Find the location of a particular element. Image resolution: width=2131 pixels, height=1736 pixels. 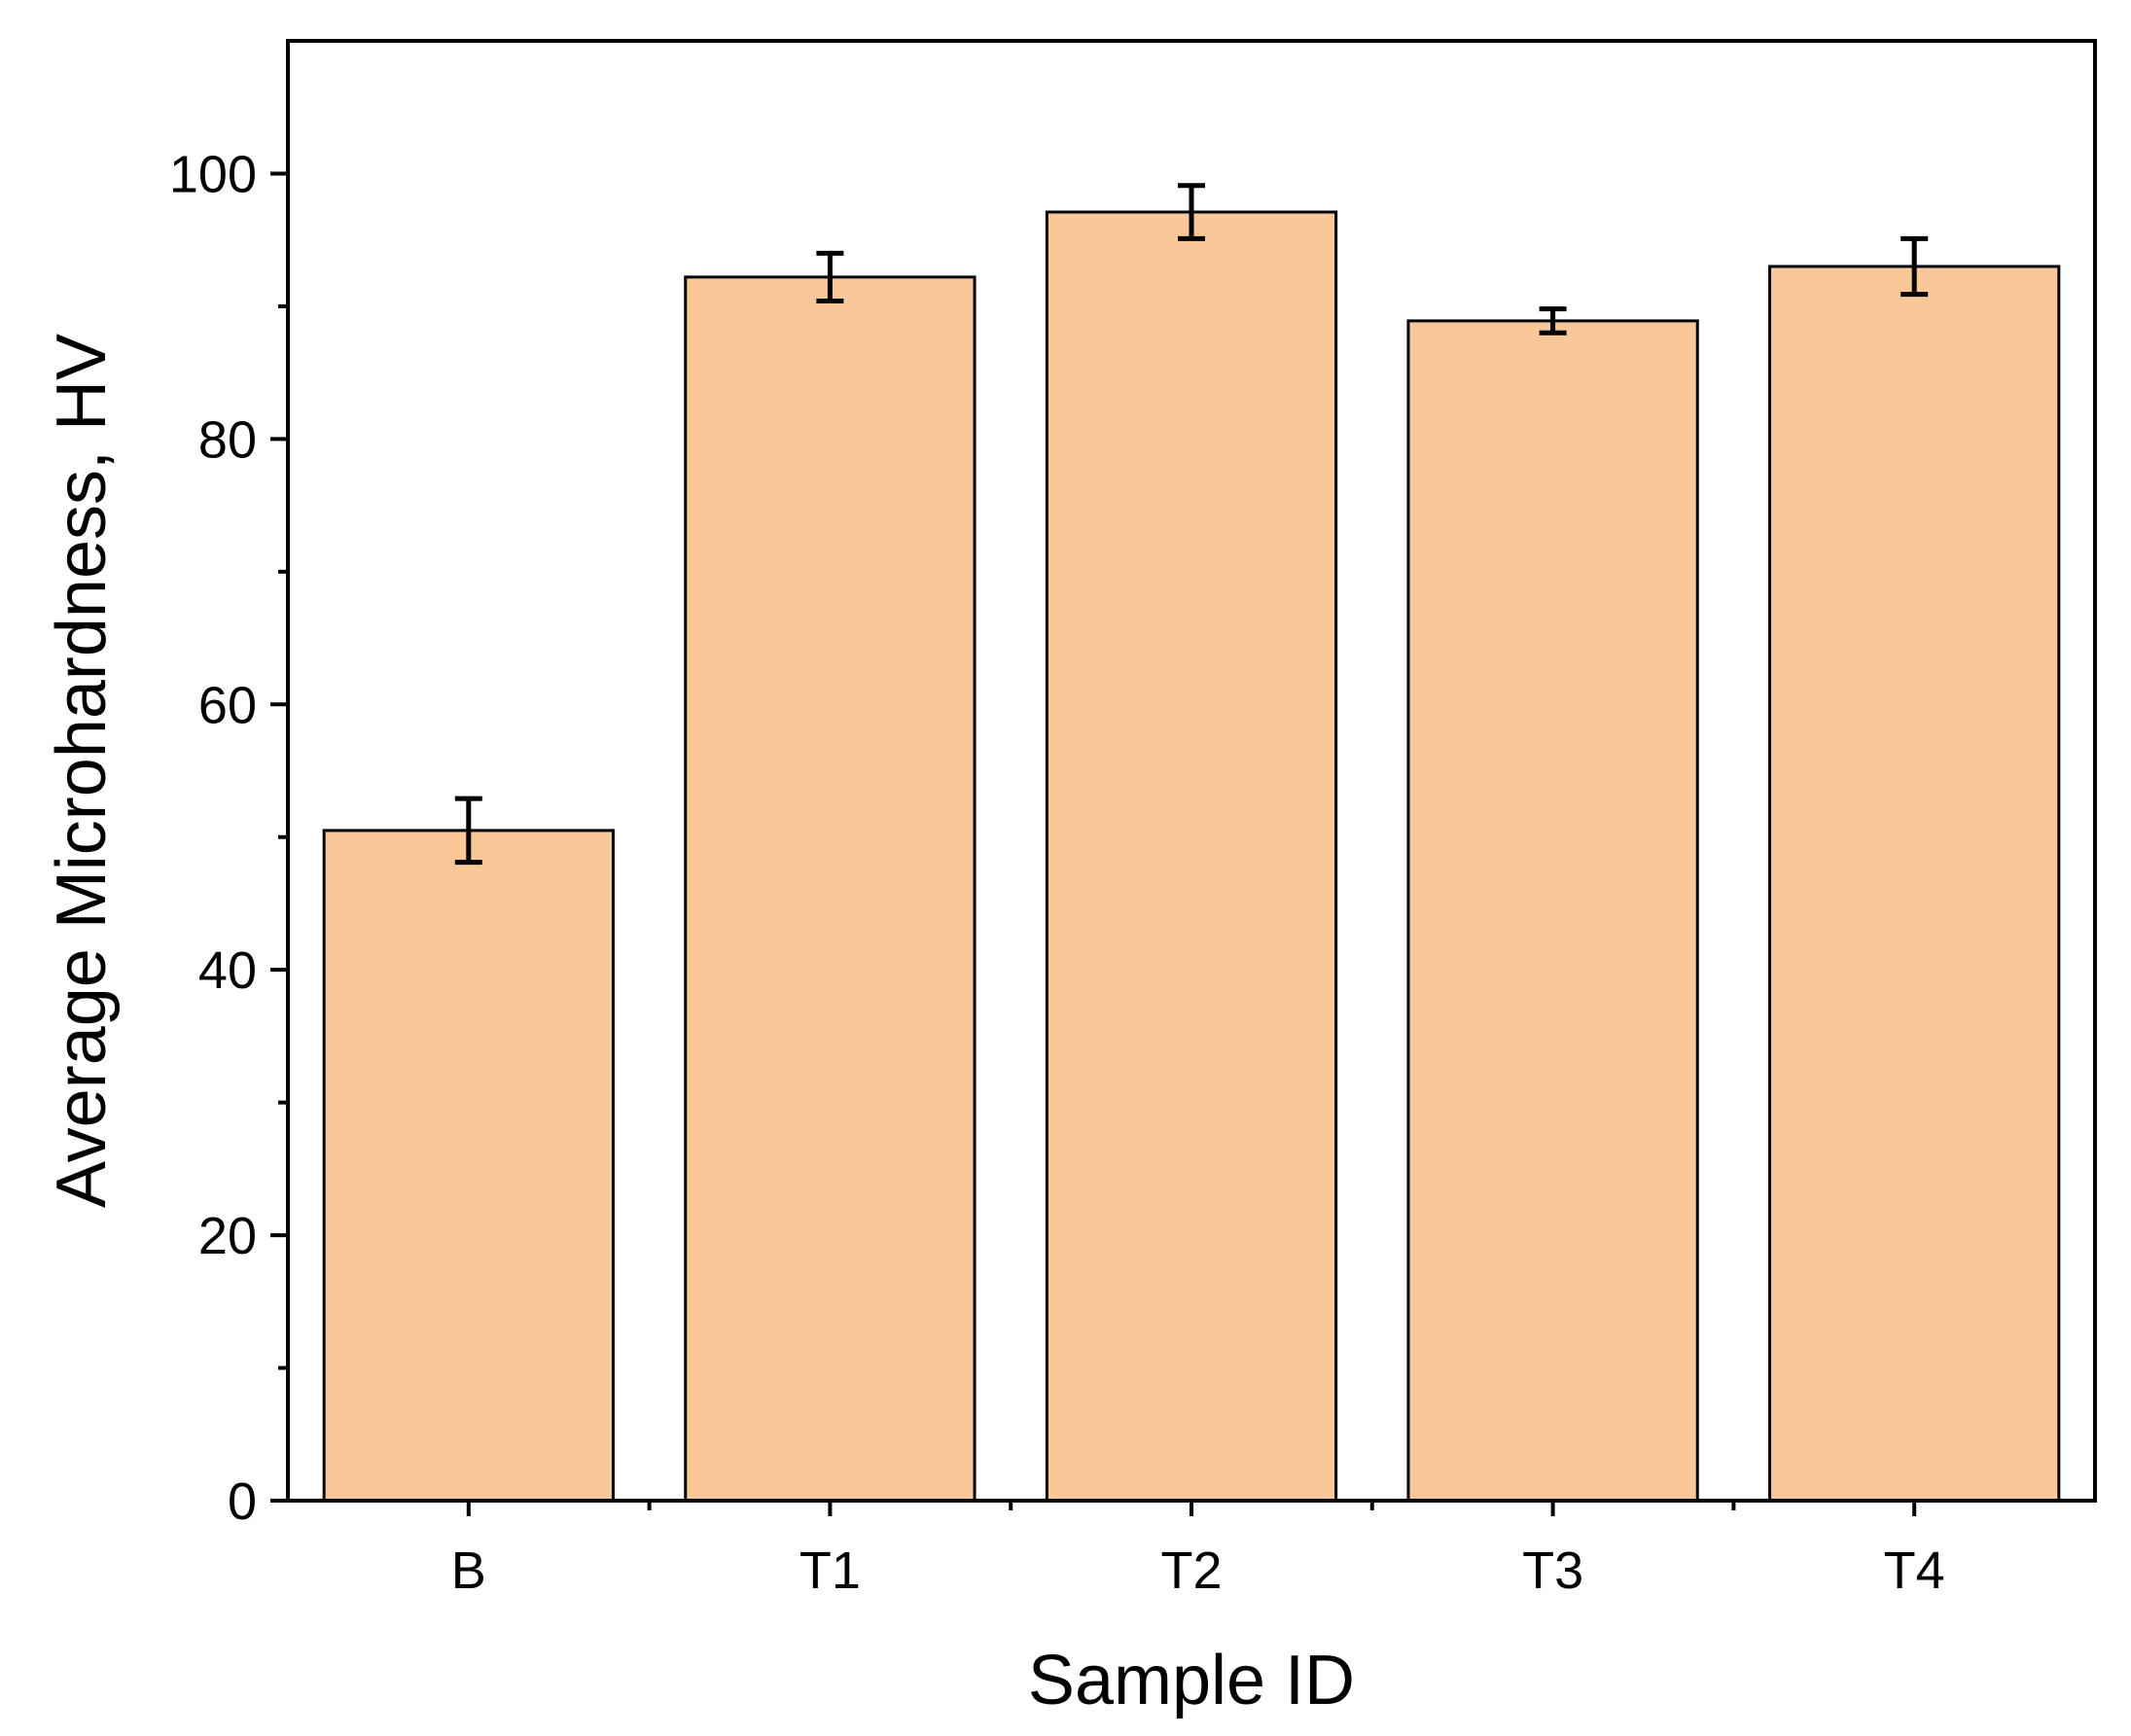

y-tick-label: 20 is located at coordinates (228, 1236).